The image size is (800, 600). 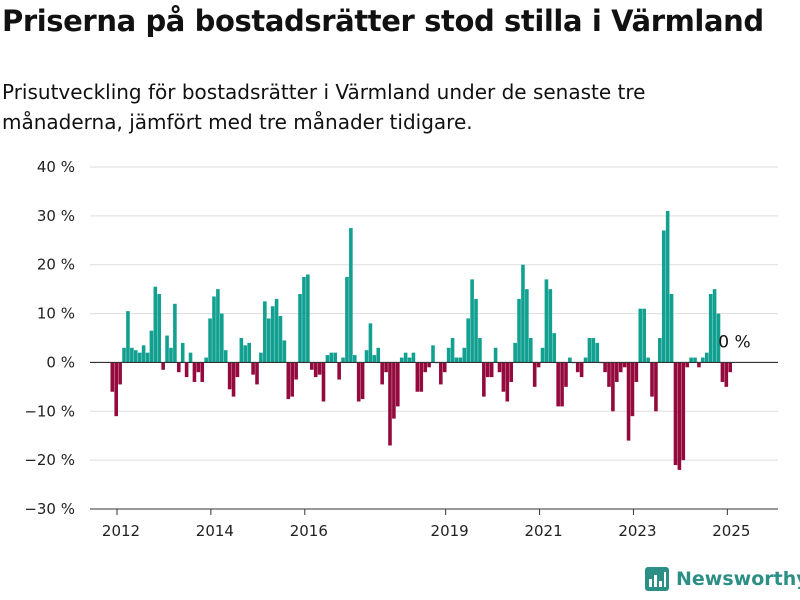 I want to click on x-tick-label: 2014, so click(x=215, y=531).